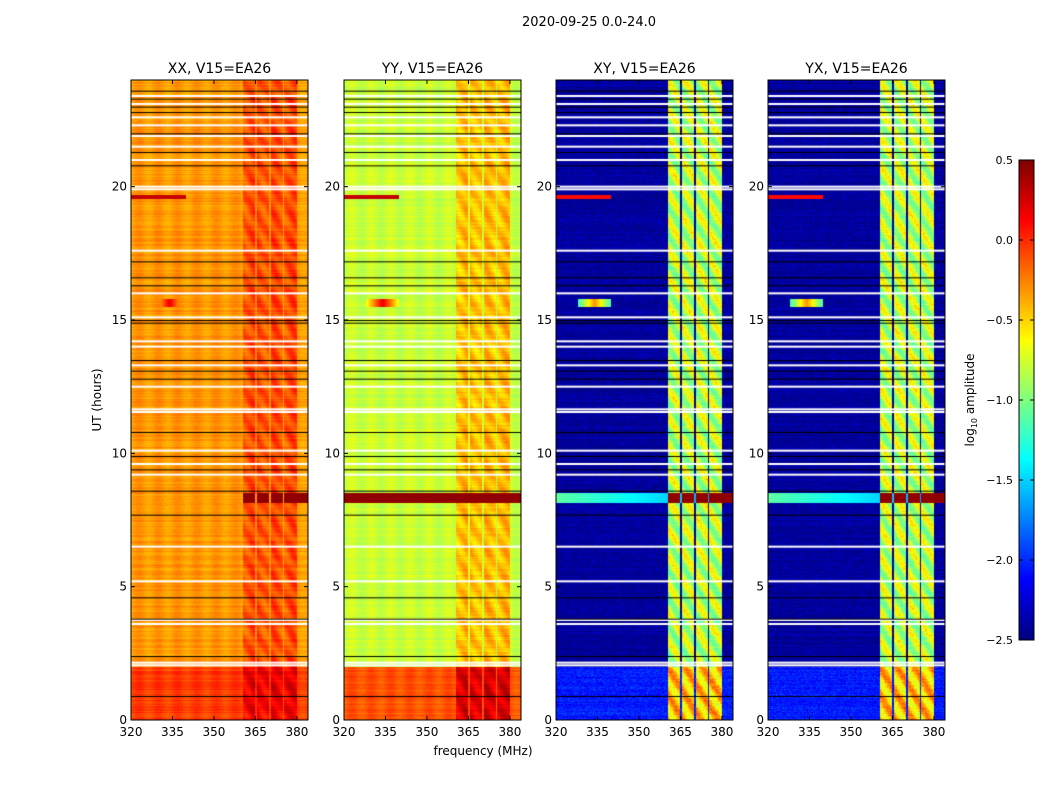 The width and height of the screenshot is (1050, 800). I want to click on x-axis-label: frequency (MHz), so click(482, 751).